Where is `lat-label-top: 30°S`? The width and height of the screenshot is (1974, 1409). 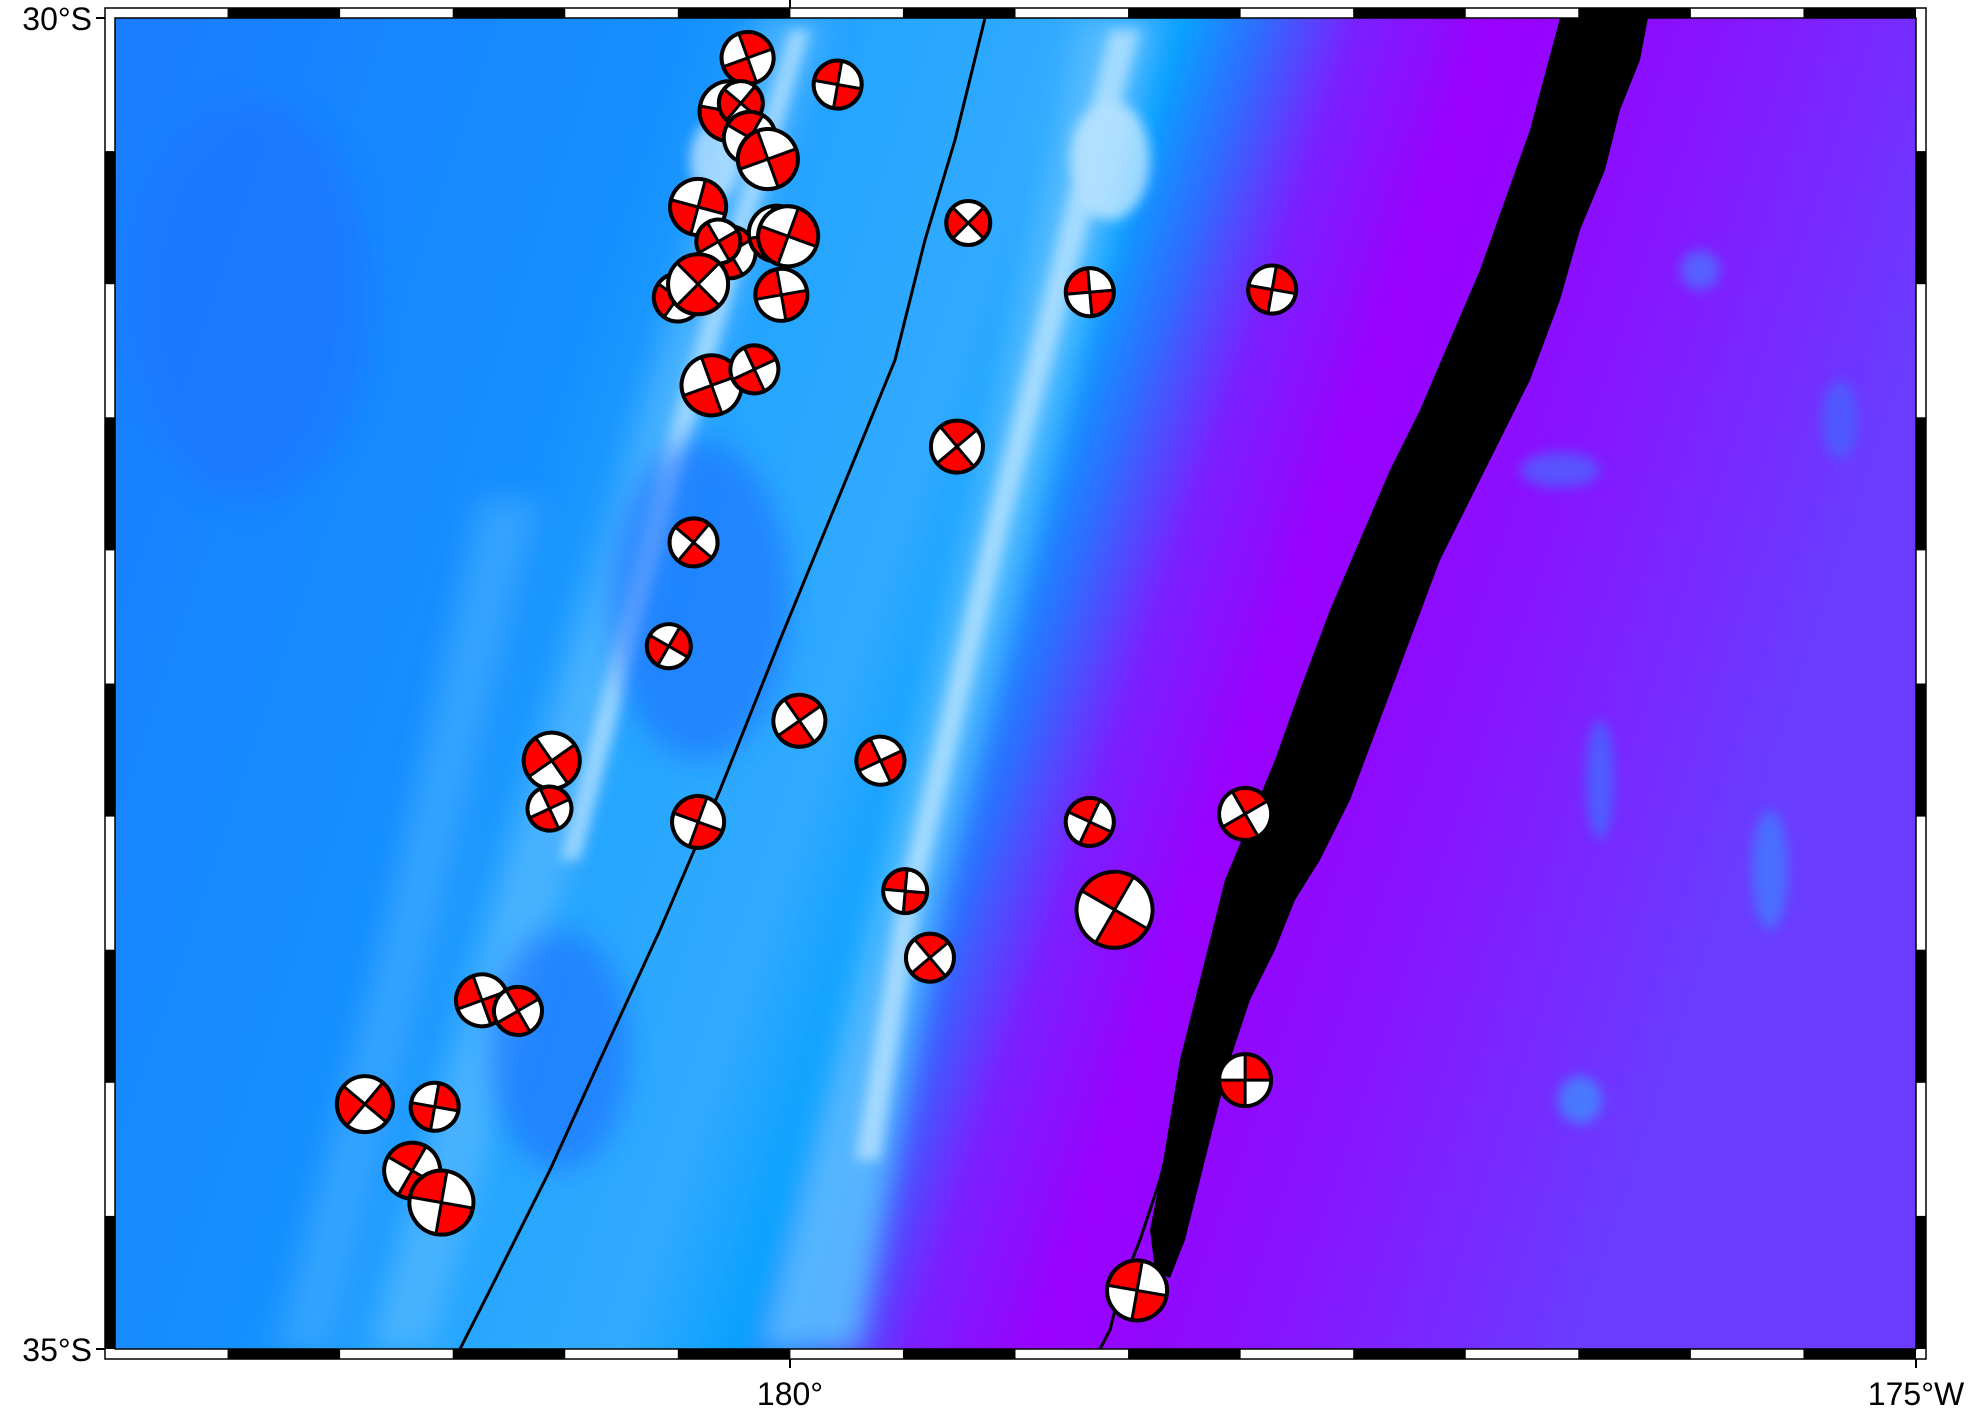 lat-label-top: 30°S is located at coordinates (57, 19).